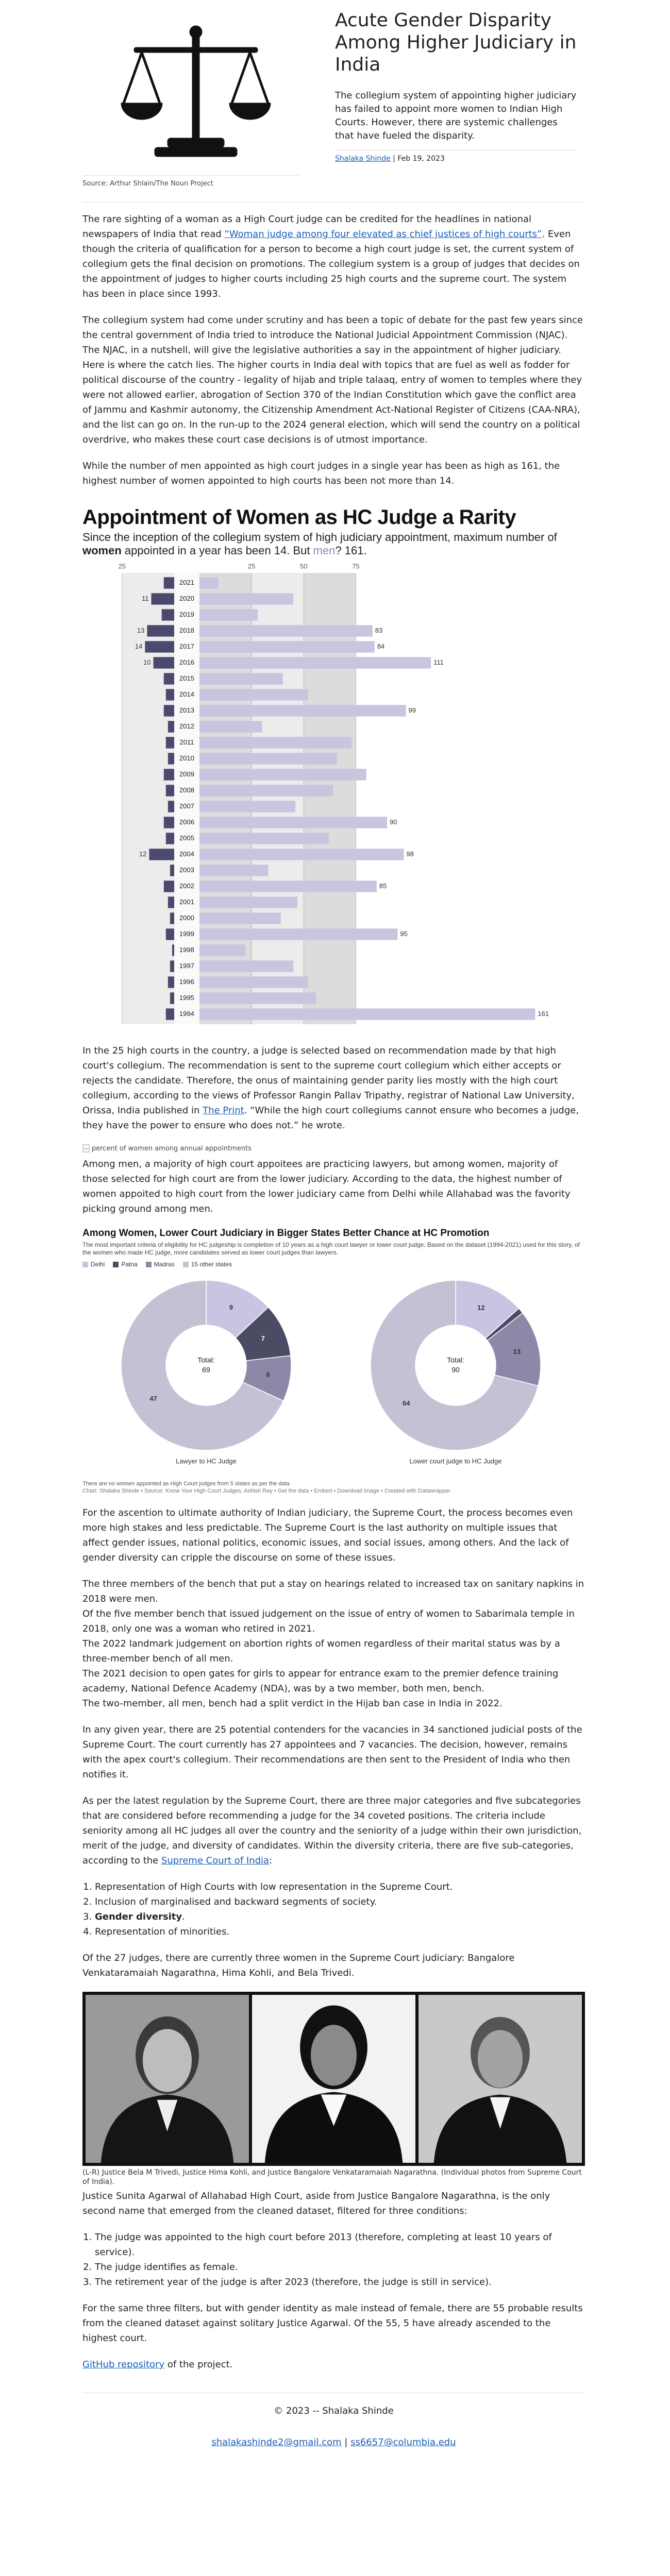 This screenshot has height=2576, width=670. Describe the element at coordinates (225, 799) in the screenshot. I see `band` at that location.